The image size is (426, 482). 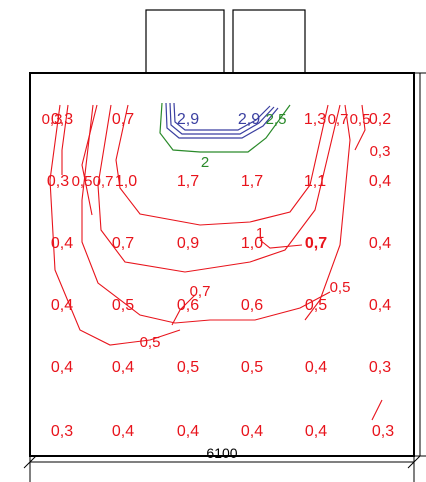 I want to click on window-right, so click(x=269, y=41).